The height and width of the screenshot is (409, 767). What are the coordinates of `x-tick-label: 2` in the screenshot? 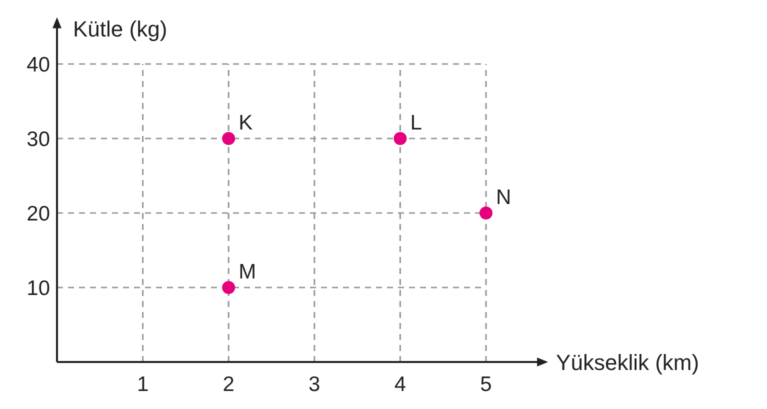 It's located at (228, 384).